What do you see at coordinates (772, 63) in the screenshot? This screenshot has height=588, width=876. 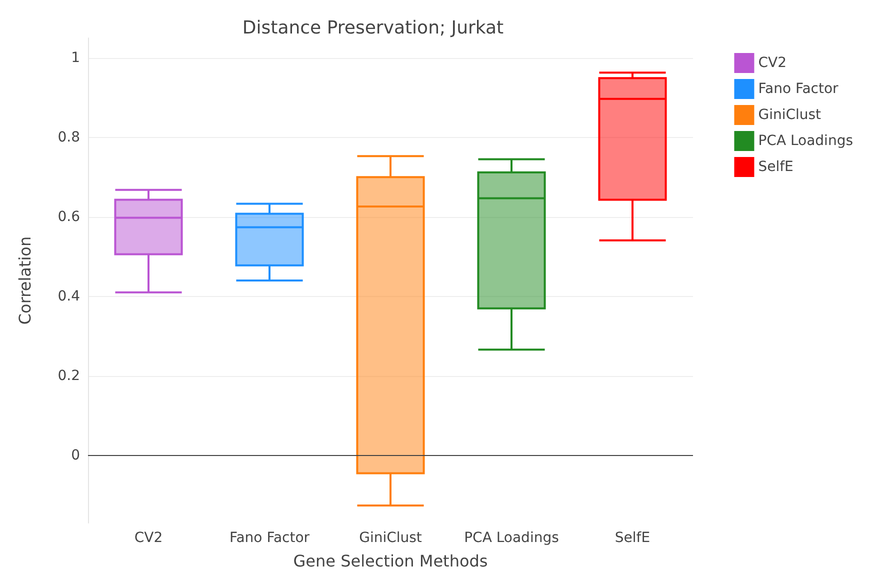 I see `legend-label: CV2` at bounding box center [772, 63].